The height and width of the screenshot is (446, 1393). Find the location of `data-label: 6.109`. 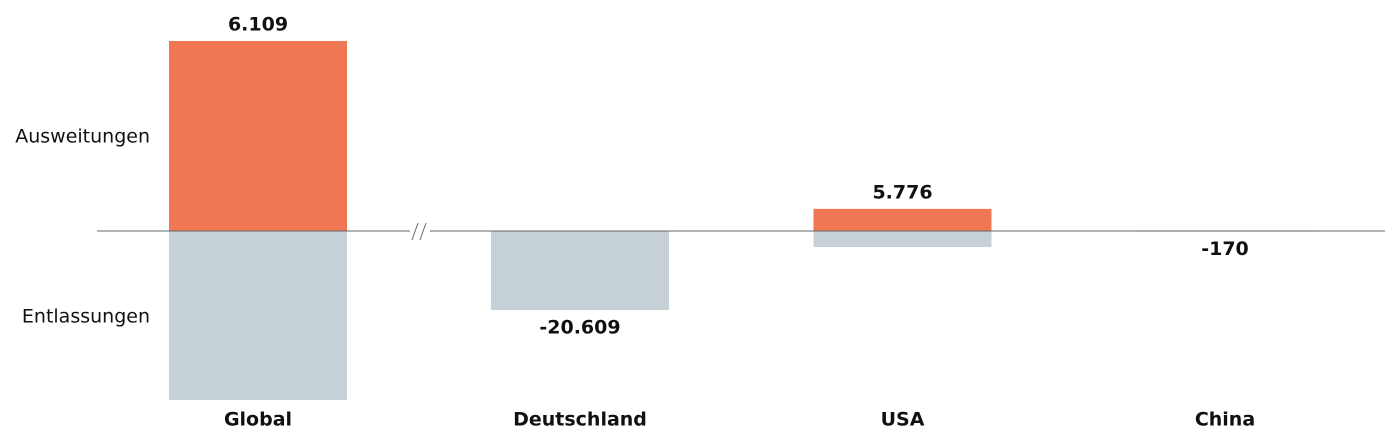

data-label: 6.109 is located at coordinates (258, 24).